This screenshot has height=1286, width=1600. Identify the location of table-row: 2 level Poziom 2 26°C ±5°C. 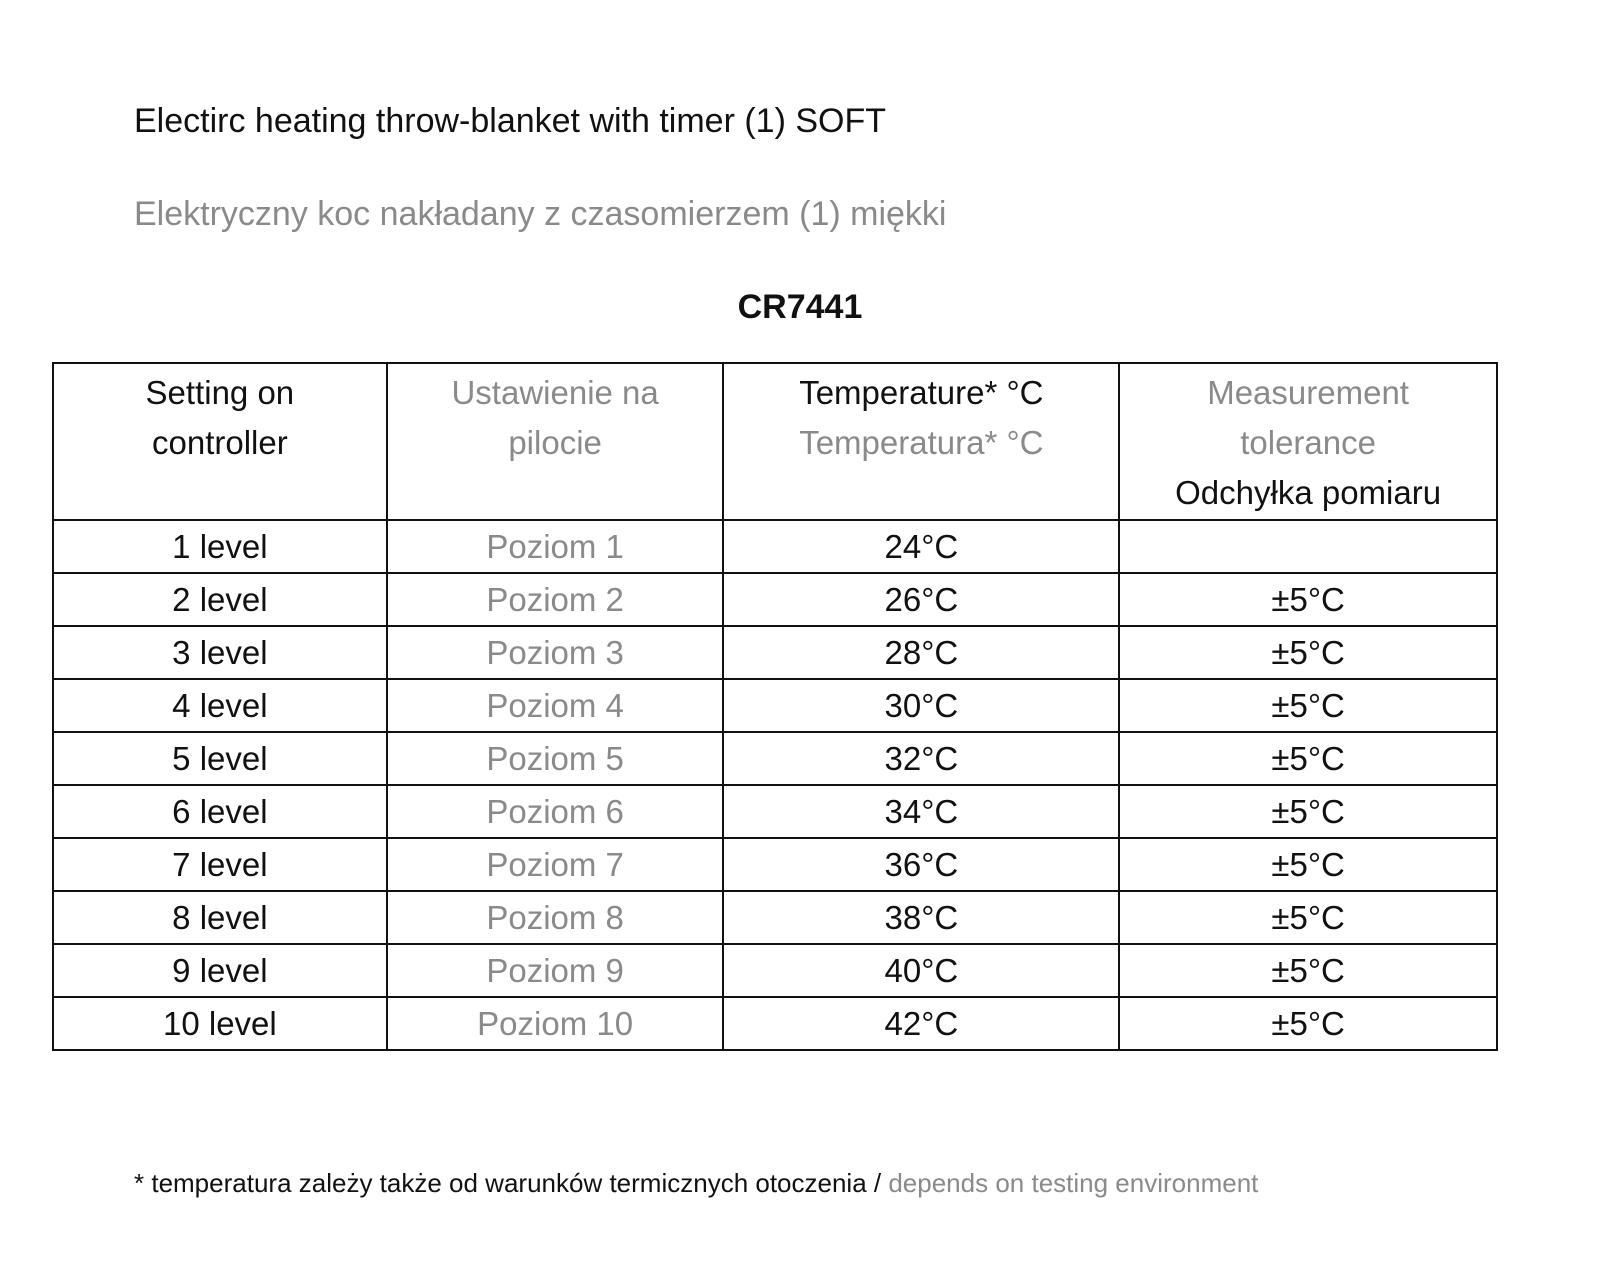
(775, 599).